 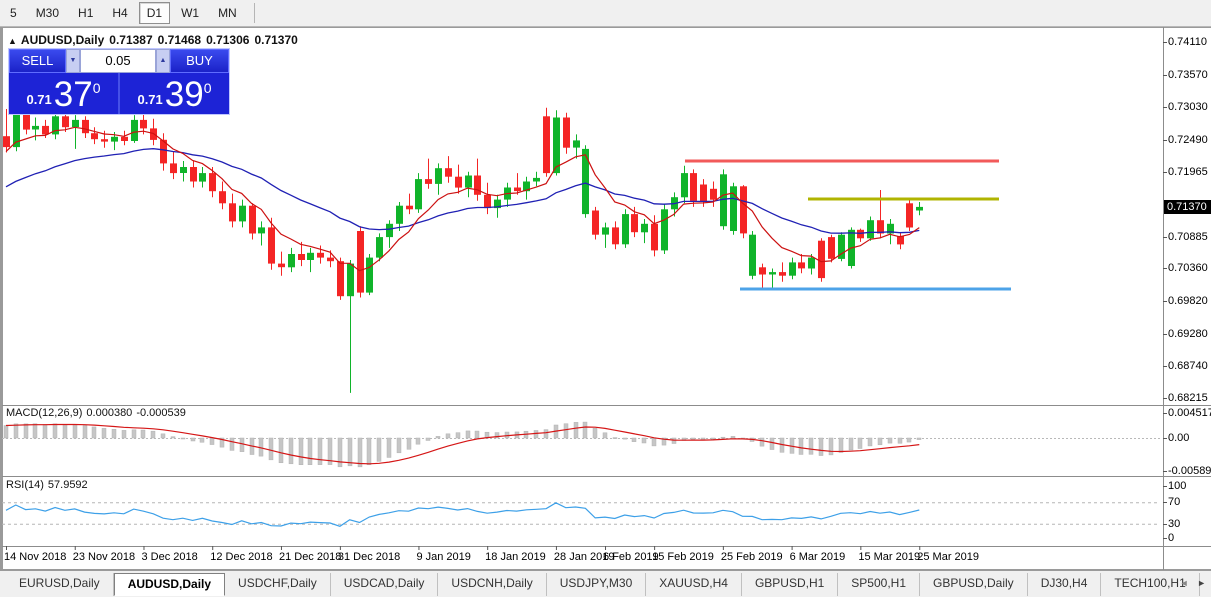 What do you see at coordinates (515, 557) in the screenshot?
I see `date-axis-label: 18 Jan 2019` at bounding box center [515, 557].